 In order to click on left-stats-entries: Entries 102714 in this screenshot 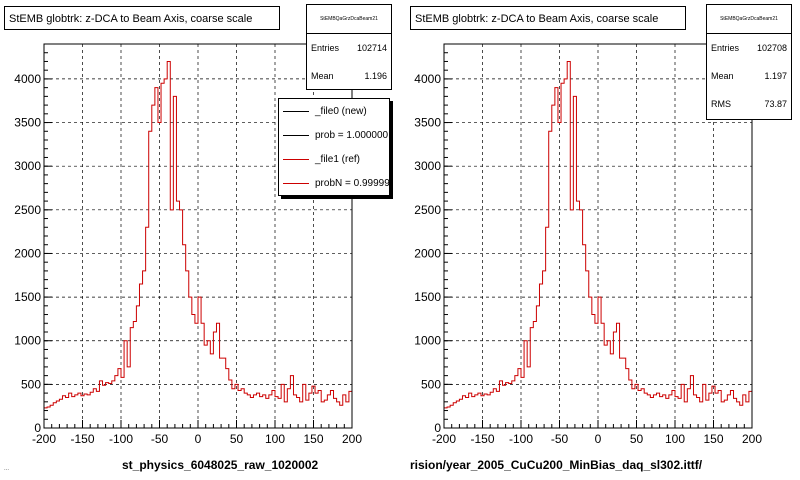, I will do `click(349, 48)`.